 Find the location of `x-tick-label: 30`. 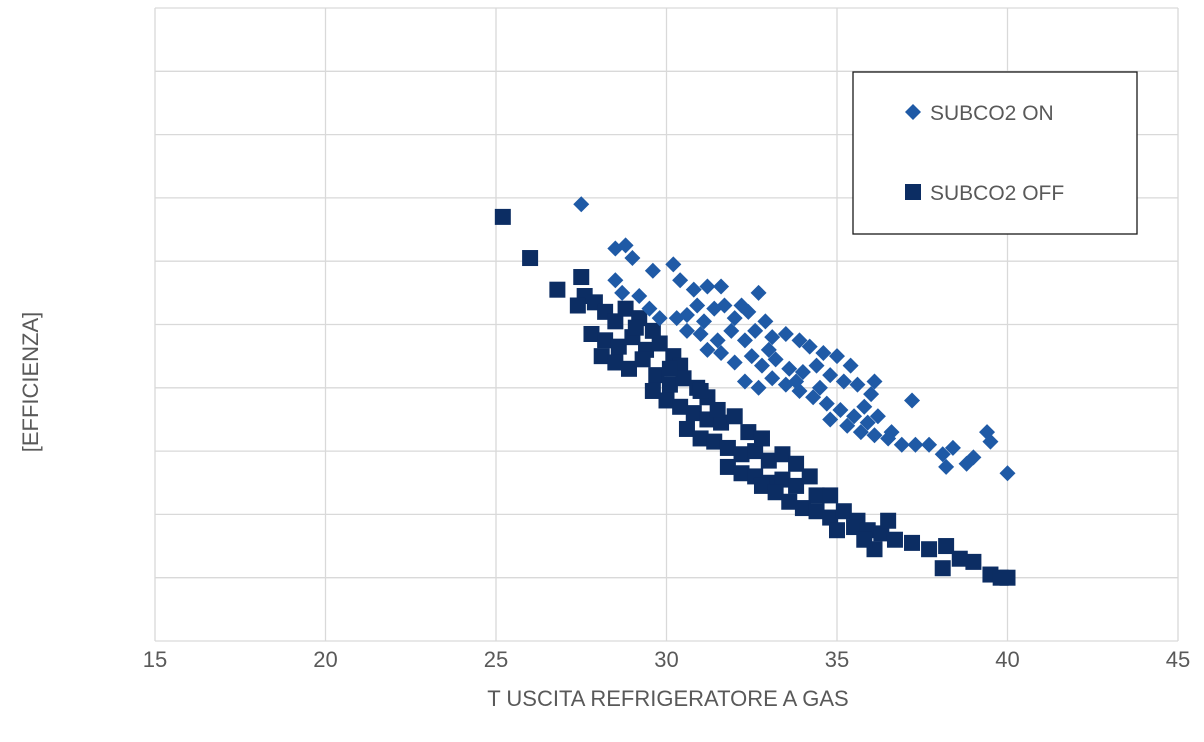

x-tick-label: 30 is located at coordinates (666, 659).